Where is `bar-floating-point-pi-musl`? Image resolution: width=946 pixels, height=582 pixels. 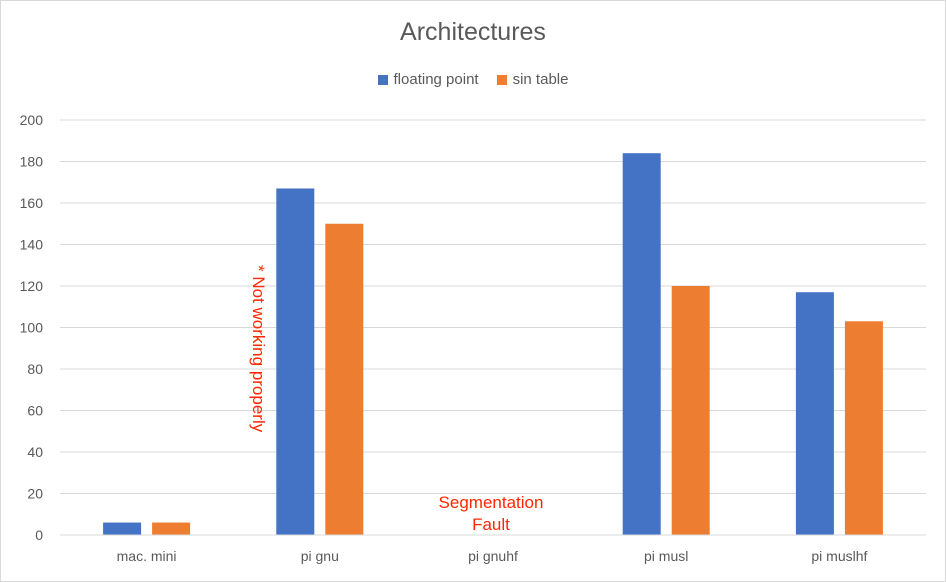 bar-floating-point-pi-musl is located at coordinates (641, 344).